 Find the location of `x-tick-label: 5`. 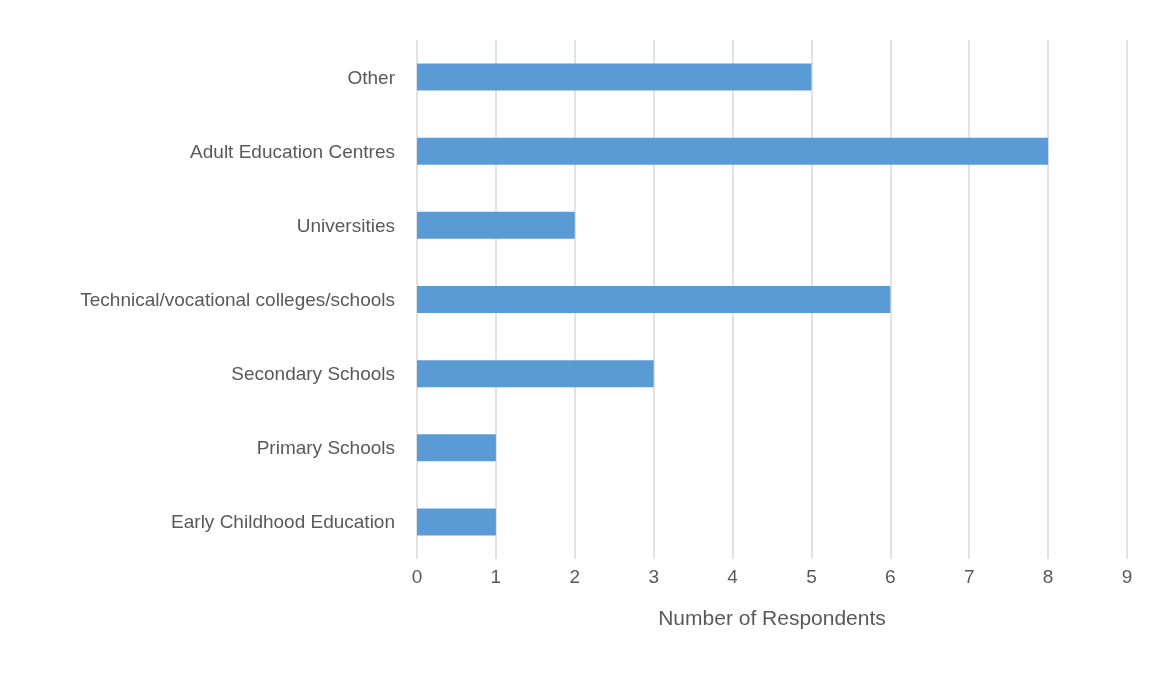

x-tick-label: 5 is located at coordinates (811, 576).